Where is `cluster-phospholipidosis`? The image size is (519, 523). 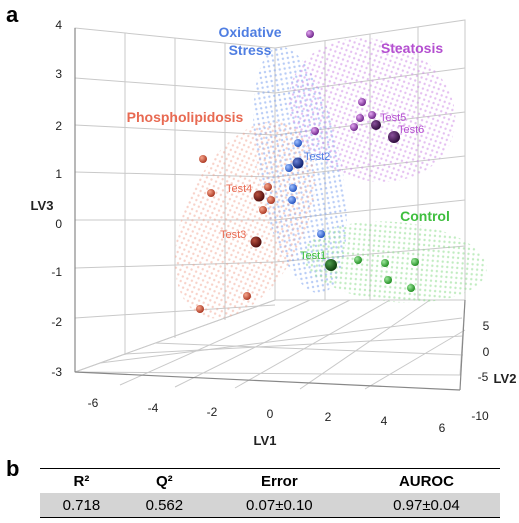
cluster-phospholipidosis is located at coordinates (245, 220).